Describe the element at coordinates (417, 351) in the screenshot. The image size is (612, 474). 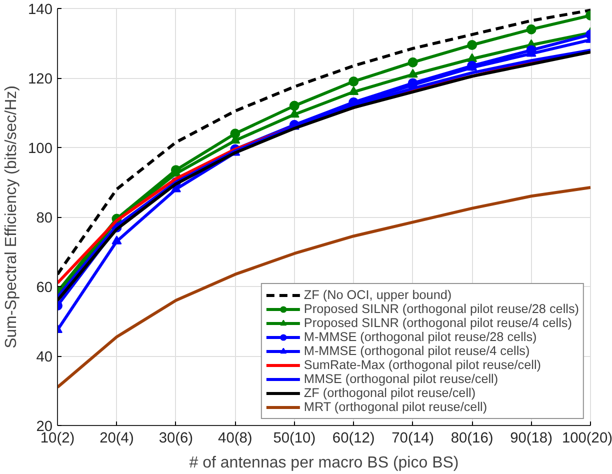
I see `legend-label: M-MMSE (orthogonal pilot reuse/4 cells)` at that location.